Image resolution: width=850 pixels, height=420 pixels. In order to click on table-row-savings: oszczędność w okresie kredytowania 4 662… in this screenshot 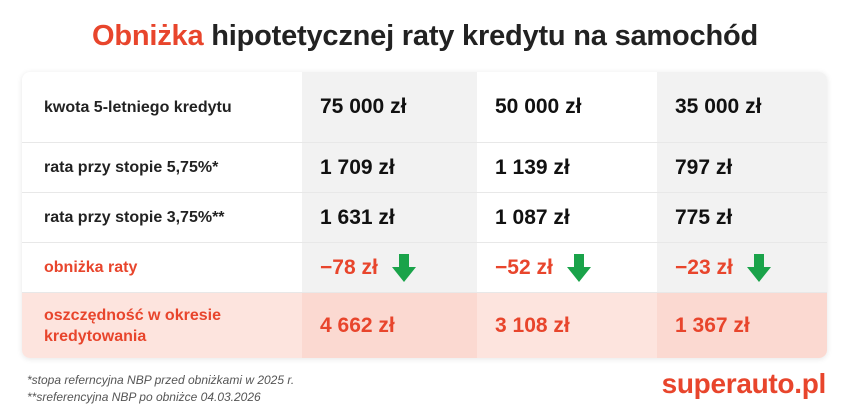, I will do `click(424, 325)`.